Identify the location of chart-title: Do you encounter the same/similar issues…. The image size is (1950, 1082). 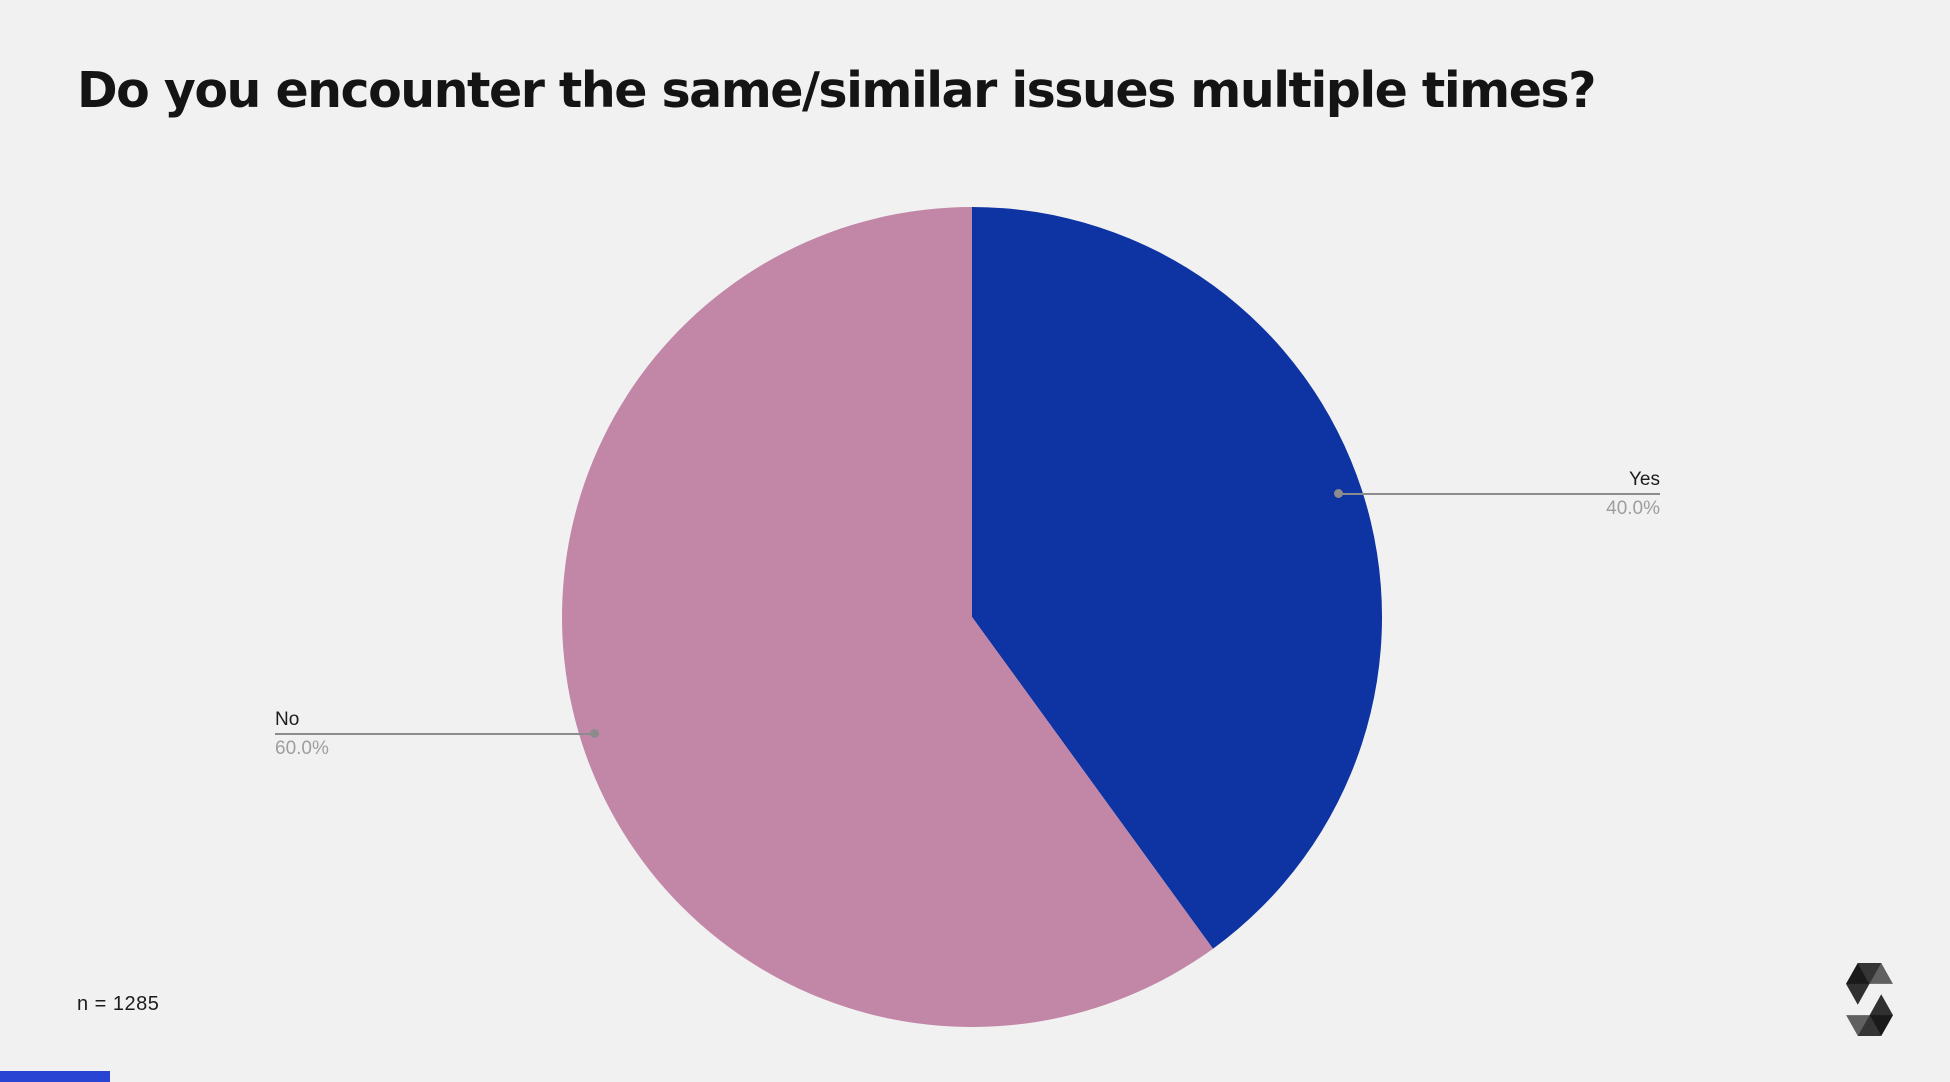
(837, 90).